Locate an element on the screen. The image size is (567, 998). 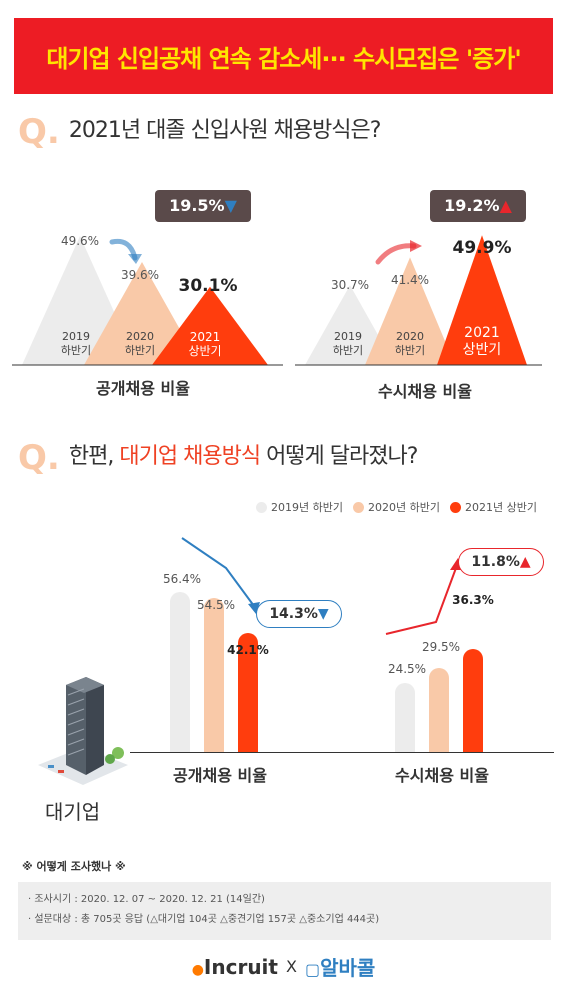
legend-2020: 2020년 하반기 is located at coordinates (396, 507).